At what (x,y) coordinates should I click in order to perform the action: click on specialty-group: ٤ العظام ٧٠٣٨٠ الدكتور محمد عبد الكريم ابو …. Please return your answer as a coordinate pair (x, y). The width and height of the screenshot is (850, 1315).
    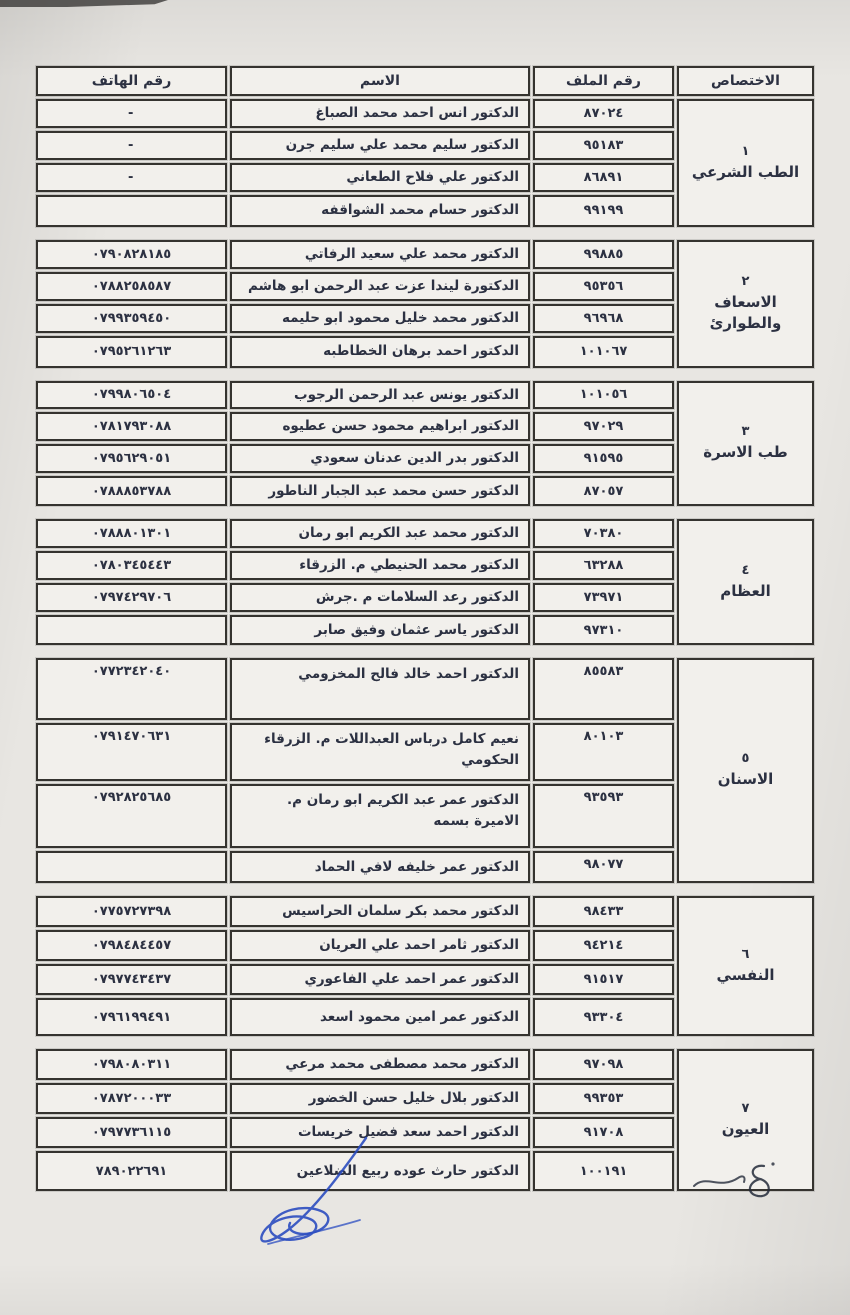
    Looking at the image, I should click on (425, 582).